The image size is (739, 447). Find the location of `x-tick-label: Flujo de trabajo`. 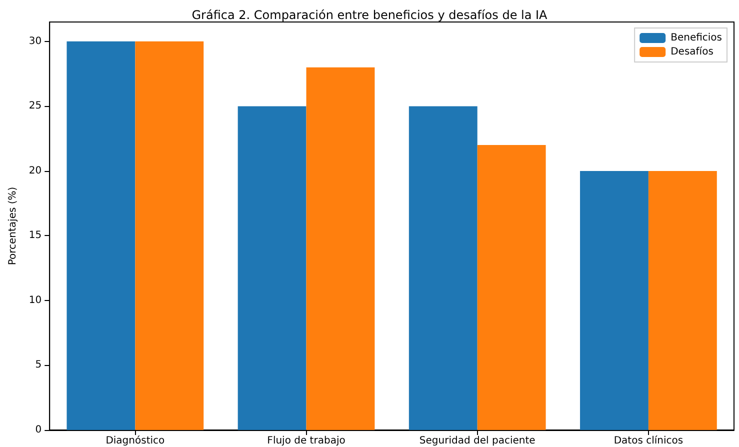

x-tick-label: Flujo de trabajo is located at coordinates (306, 441).